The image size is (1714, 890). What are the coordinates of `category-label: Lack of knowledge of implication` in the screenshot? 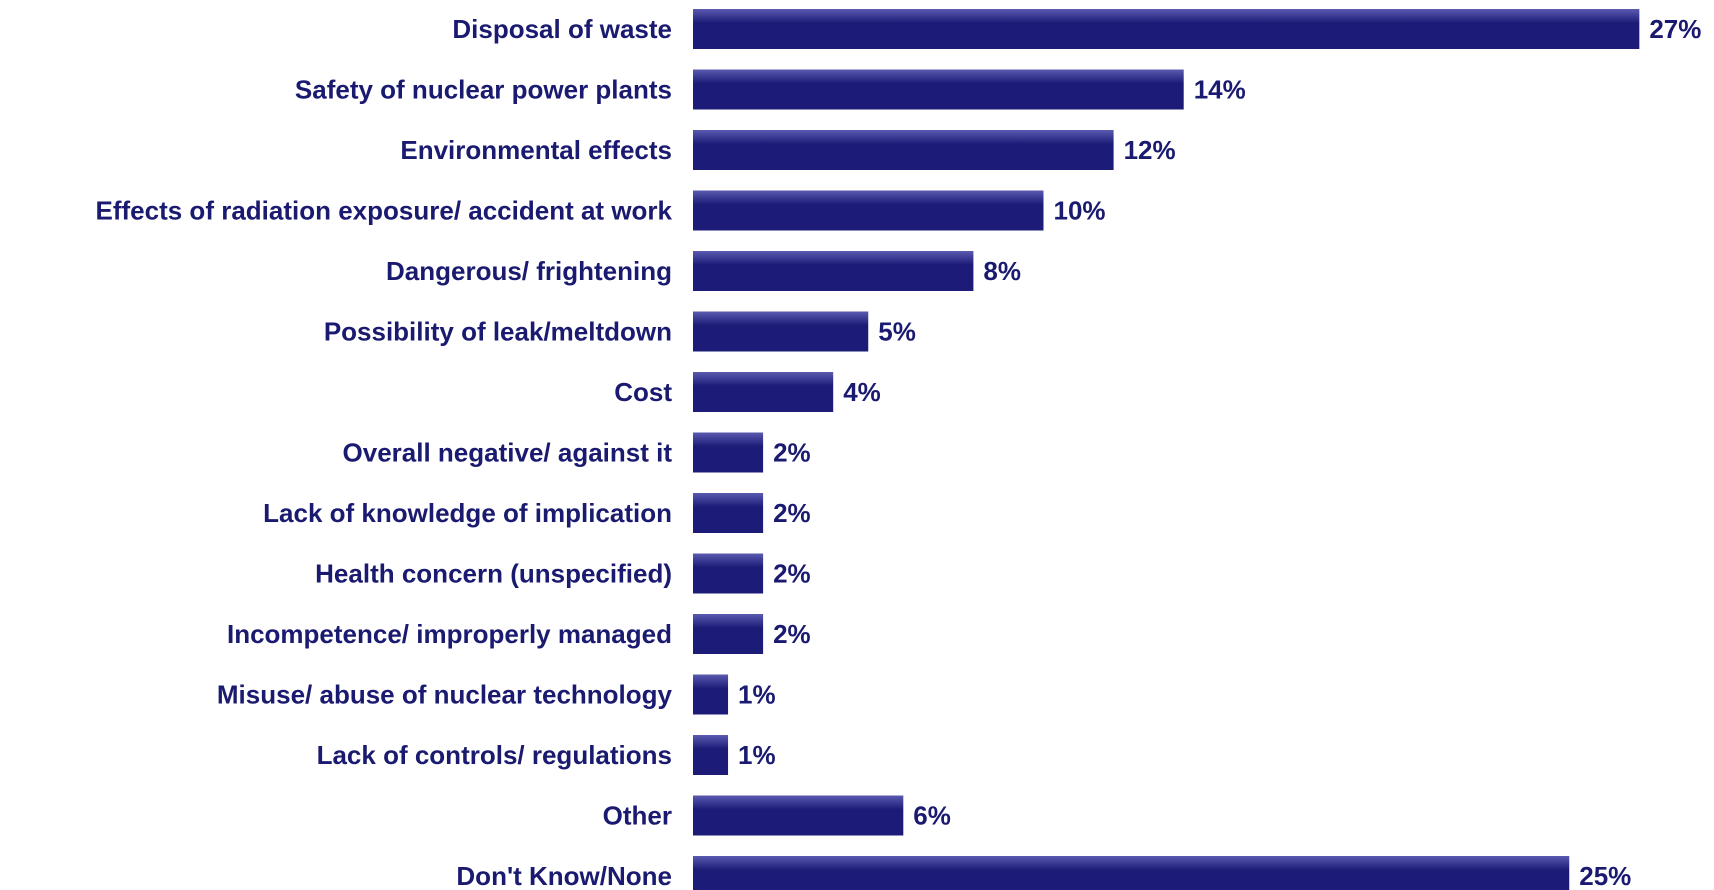 It's located at (467, 513).